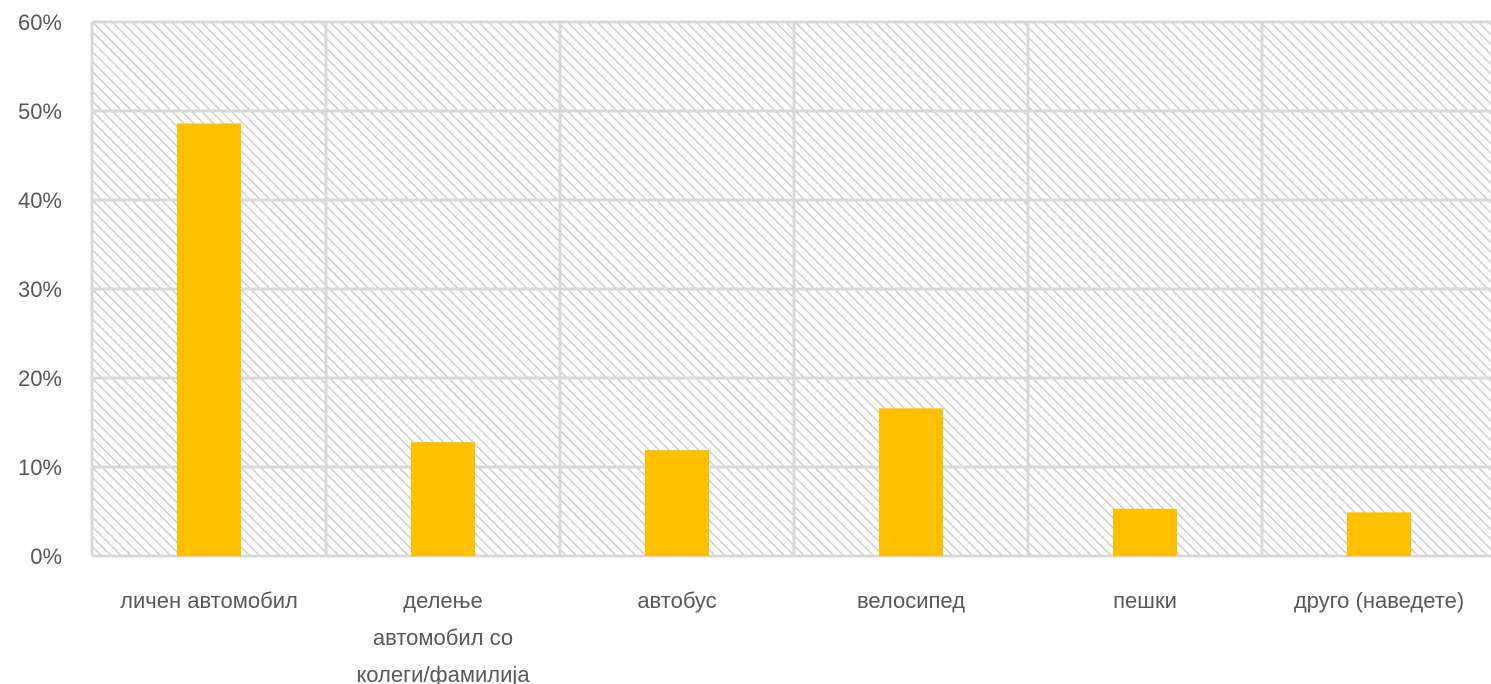 Image resolution: width=1491 pixels, height=684 pixels. Describe the element at coordinates (40, 111) in the screenshot. I see `y-tick-label: 50%` at that location.